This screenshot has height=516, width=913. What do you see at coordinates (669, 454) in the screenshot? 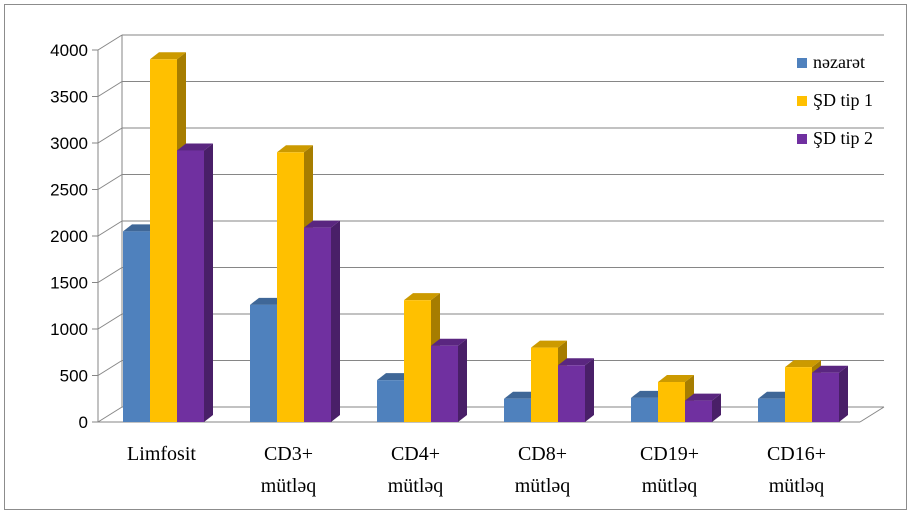
I see `x-tick-label: CD19+` at bounding box center [669, 454].